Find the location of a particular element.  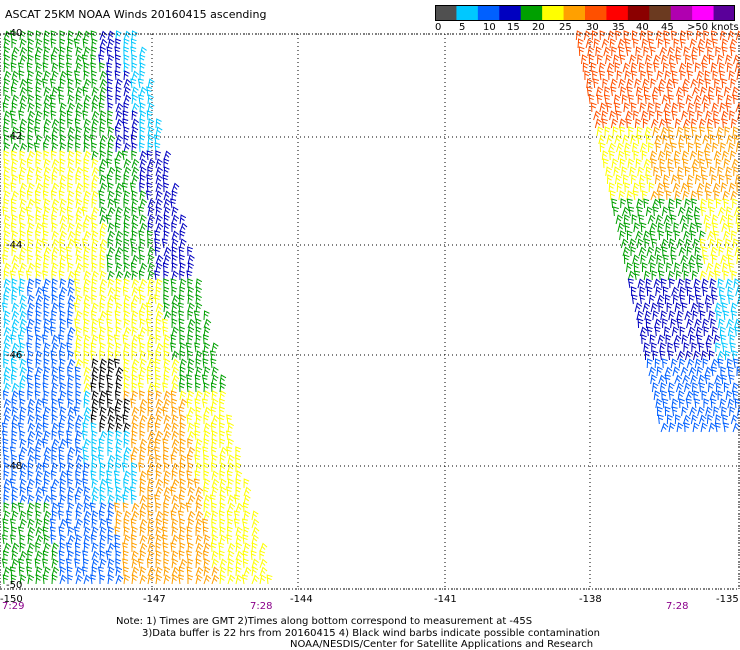

colorbar-swatch is located at coordinates (660, 13).